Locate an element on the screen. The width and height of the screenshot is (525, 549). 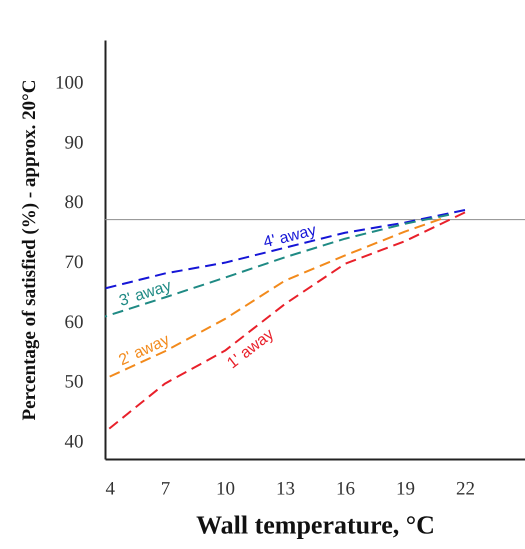
y-tick-label: 90 is located at coordinates (74, 143).